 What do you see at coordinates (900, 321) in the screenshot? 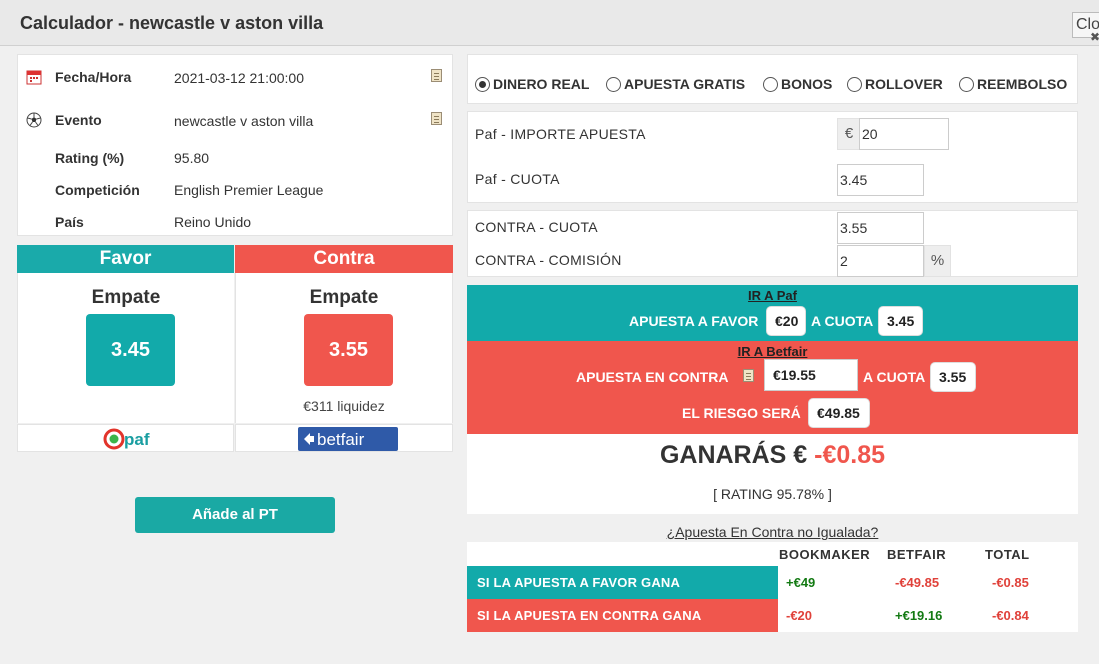
I see `back-odds-pill: 3.45` at bounding box center [900, 321].